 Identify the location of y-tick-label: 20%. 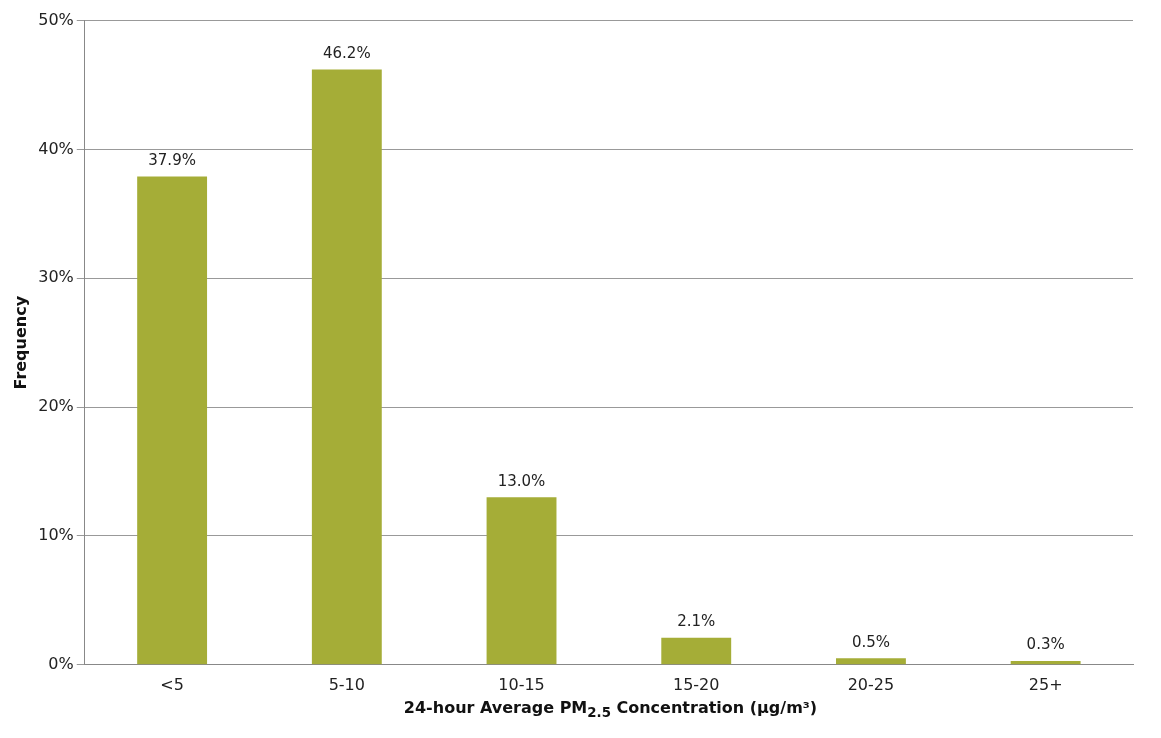
(56, 406).